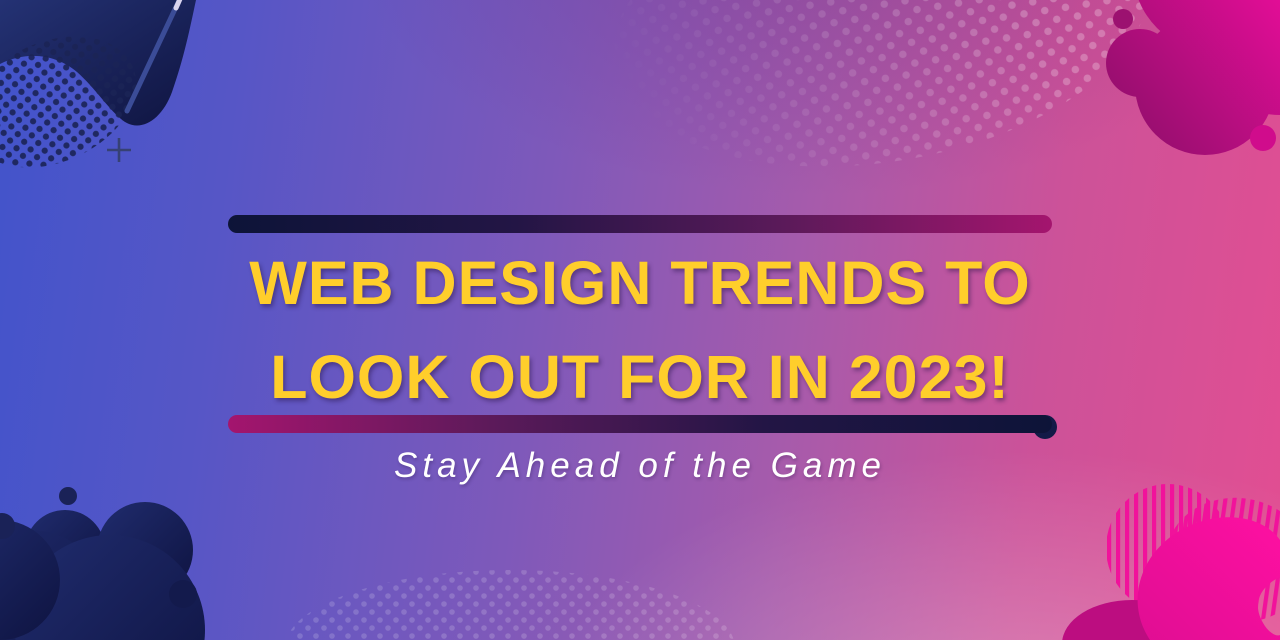 Image resolution: width=1280 pixels, height=640 pixels. I want to click on title-line-1: WEB DESIGN TRENDS TO, so click(640, 283).